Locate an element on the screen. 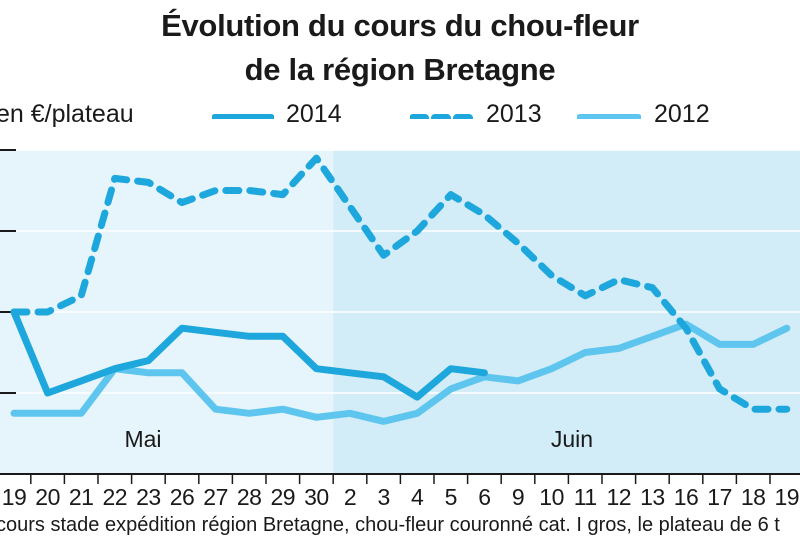  x-tick-label-10: 2 is located at coordinates (350, 497).